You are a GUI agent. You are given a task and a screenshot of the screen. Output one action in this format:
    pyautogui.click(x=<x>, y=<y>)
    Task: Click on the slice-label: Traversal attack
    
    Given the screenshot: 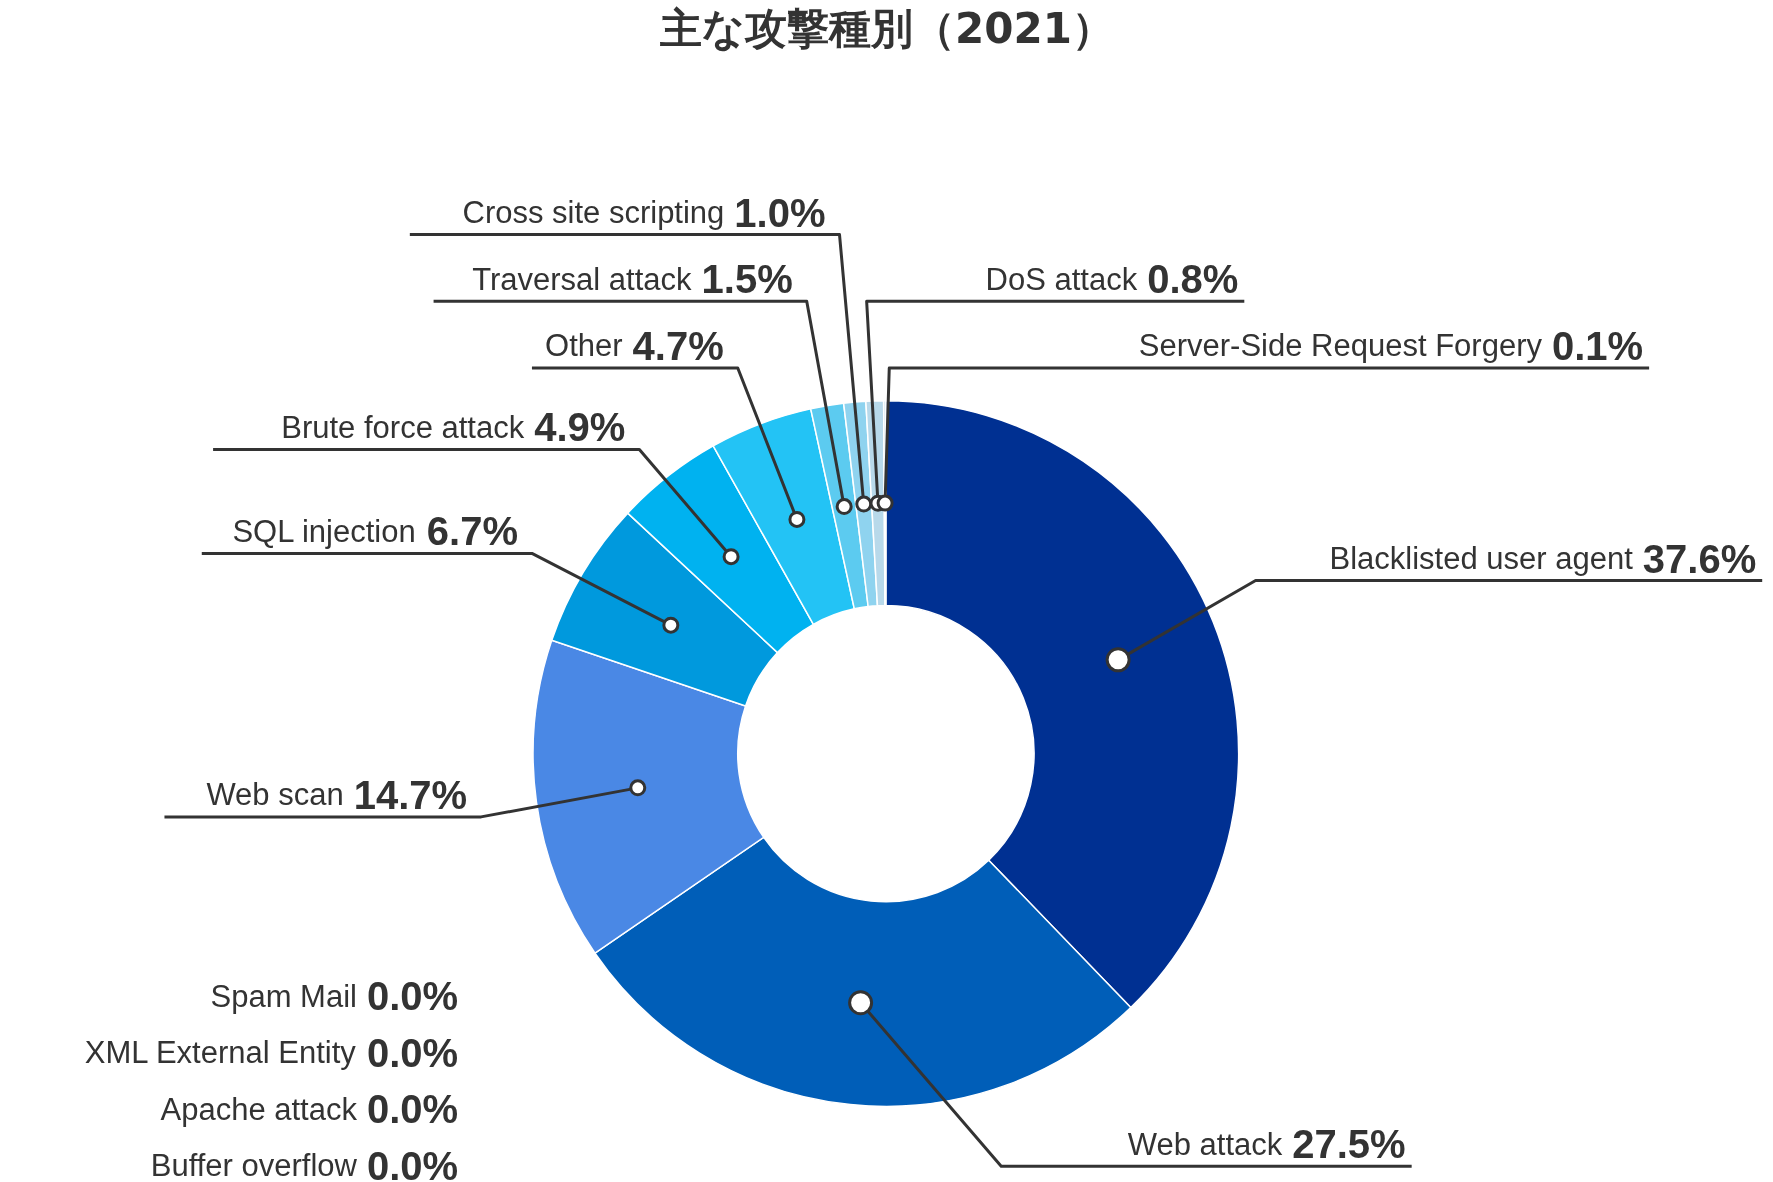 What is the action you would take?
    pyautogui.click(x=582, y=279)
    